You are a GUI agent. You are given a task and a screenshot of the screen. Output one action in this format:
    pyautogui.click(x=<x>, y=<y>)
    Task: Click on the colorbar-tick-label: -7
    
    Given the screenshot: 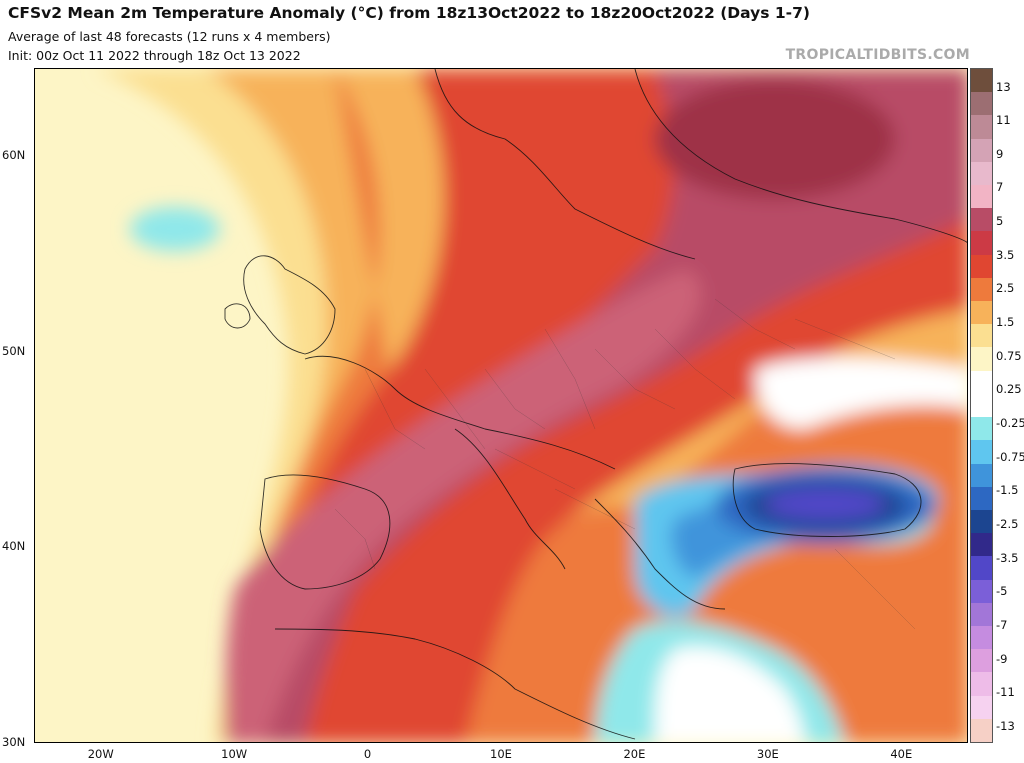 What is the action you would take?
    pyautogui.click(x=1002, y=624)
    